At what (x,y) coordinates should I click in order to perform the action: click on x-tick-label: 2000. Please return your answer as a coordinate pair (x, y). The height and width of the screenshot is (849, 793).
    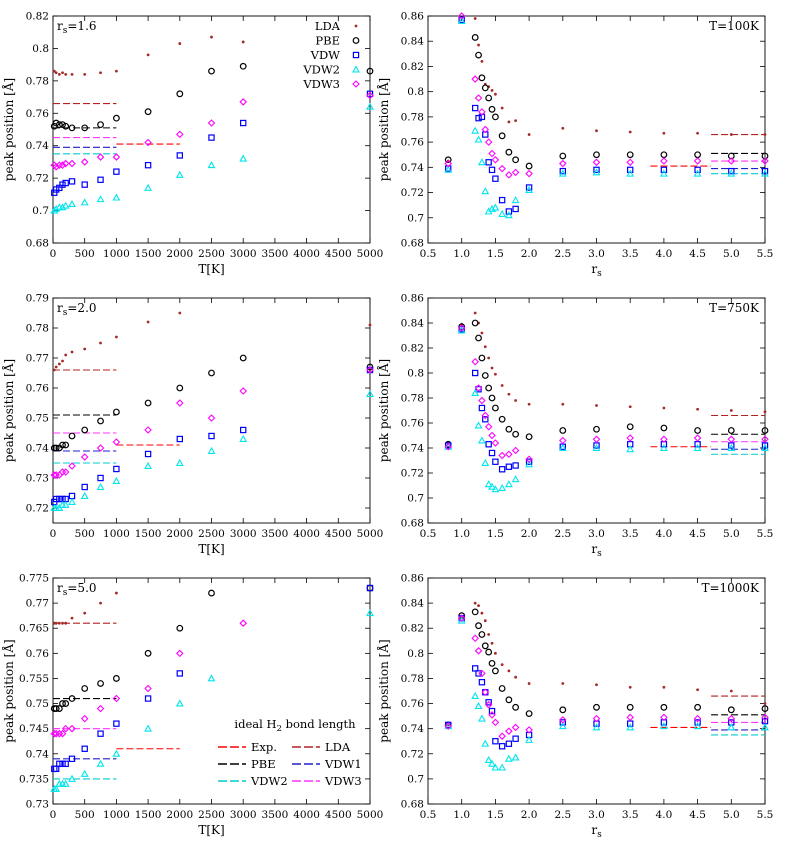
    Looking at the image, I should click on (179, 254).